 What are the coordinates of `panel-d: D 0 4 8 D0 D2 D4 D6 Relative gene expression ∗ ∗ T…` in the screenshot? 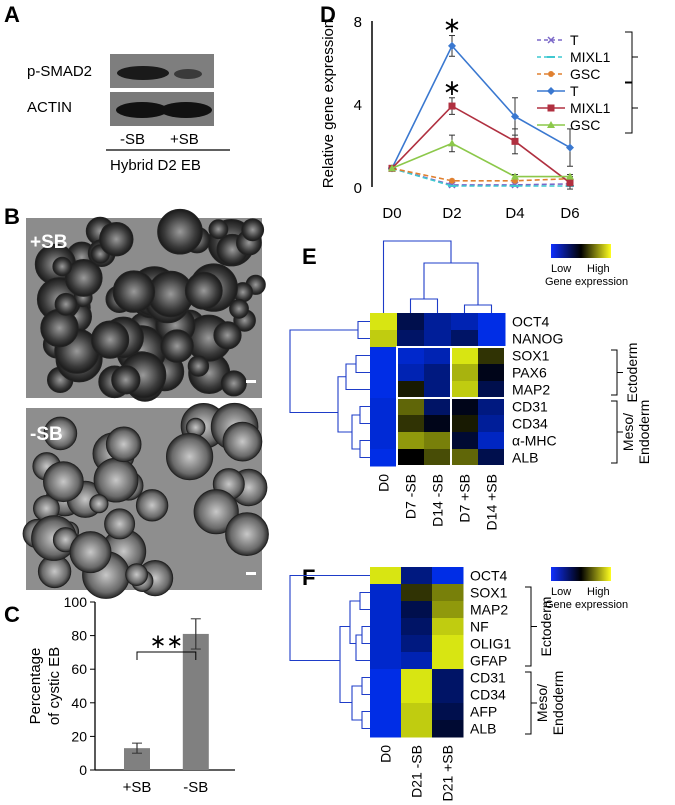 It's located at (479, 112).